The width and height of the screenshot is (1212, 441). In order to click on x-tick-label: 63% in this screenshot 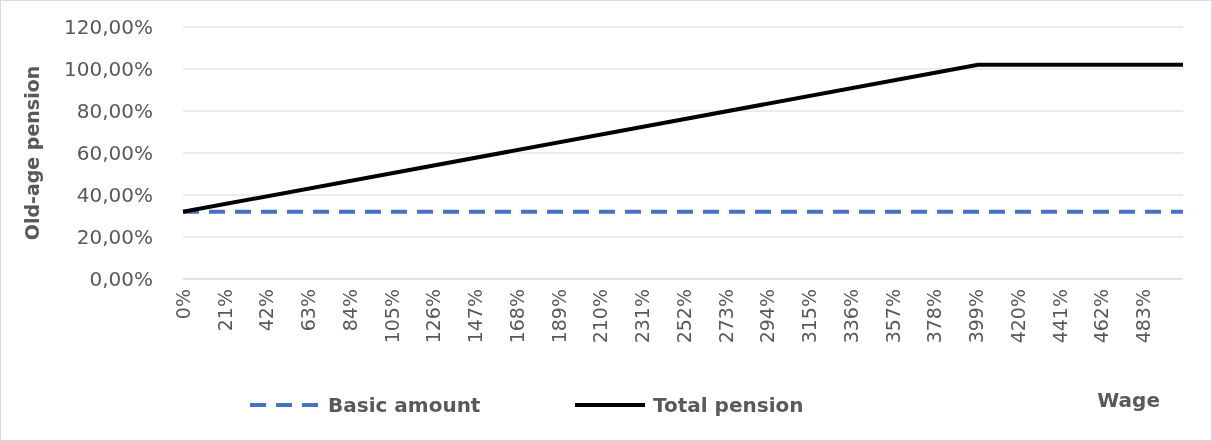, I will do `click(308, 310)`.